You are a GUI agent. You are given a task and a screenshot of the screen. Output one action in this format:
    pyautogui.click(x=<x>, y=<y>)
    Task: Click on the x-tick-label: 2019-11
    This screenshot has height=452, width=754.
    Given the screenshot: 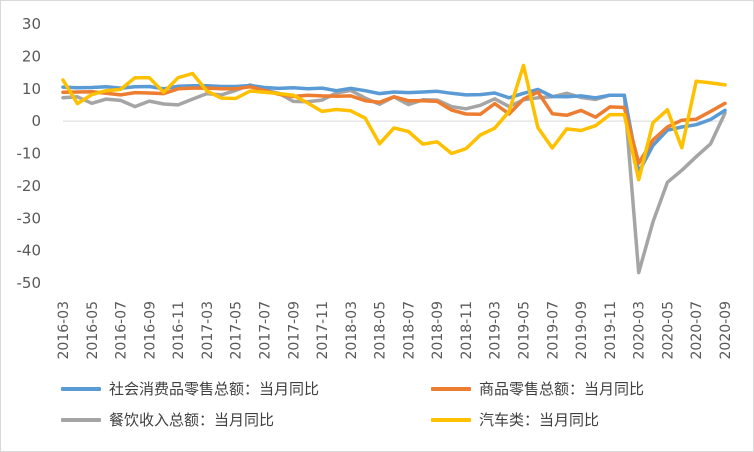 What is the action you would take?
    pyautogui.click(x=611, y=330)
    